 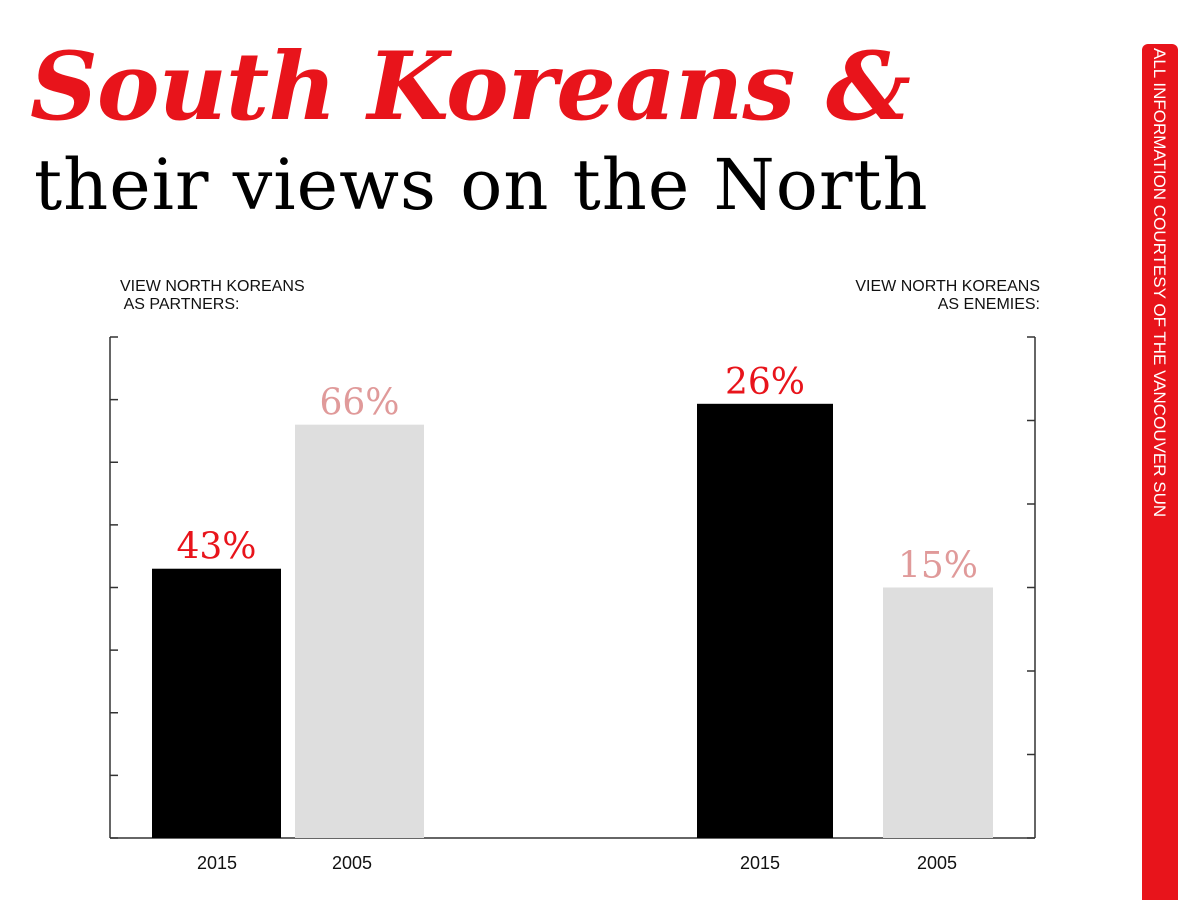 What do you see at coordinates (359, 631) in the screenshot?
I see `partners-bar-2005` at bounding box center [359, 631].